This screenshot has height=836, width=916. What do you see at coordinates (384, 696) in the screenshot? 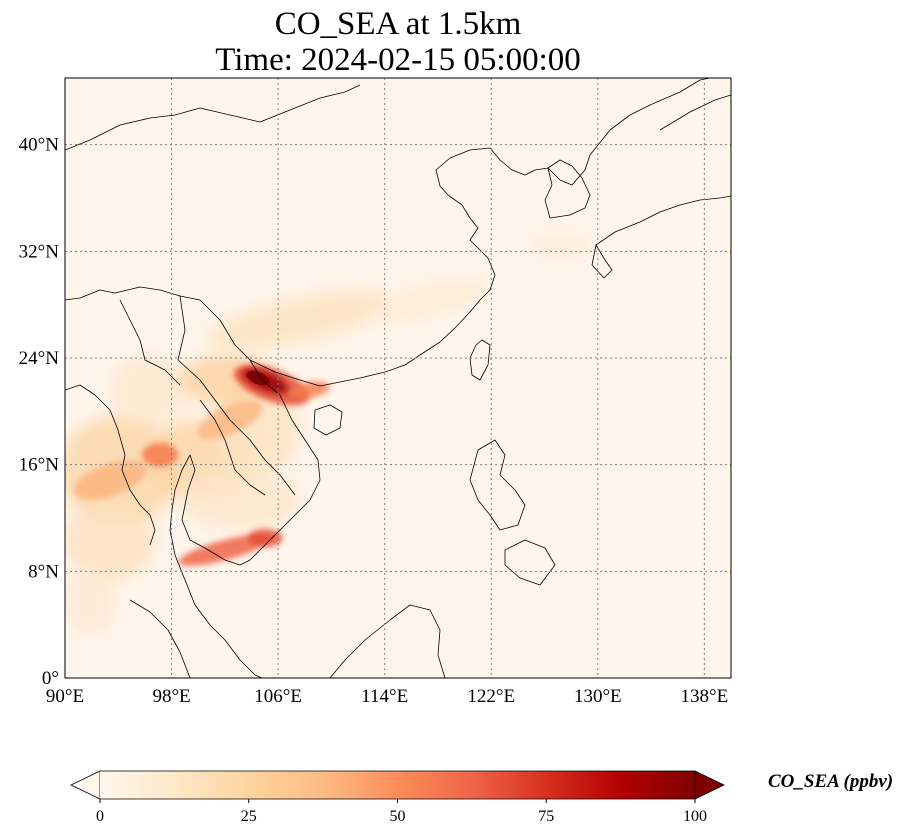
I see `lon-tick-label: 114°E` at bounding box center [384, 696].